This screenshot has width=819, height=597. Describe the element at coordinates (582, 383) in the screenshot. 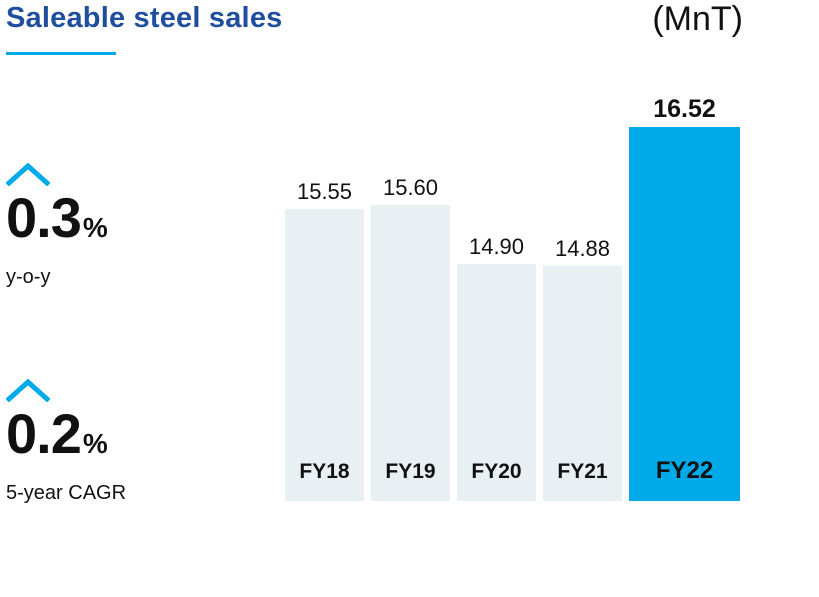

I see `bar-fy21` at that location.